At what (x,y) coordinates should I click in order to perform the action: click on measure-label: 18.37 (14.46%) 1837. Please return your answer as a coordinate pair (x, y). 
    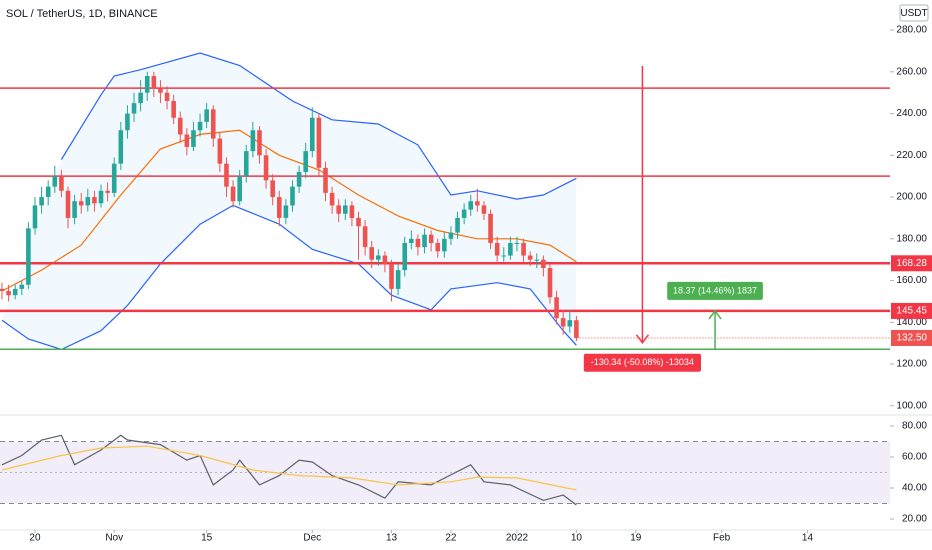
    Looking at the image, I should click on (715, 290).